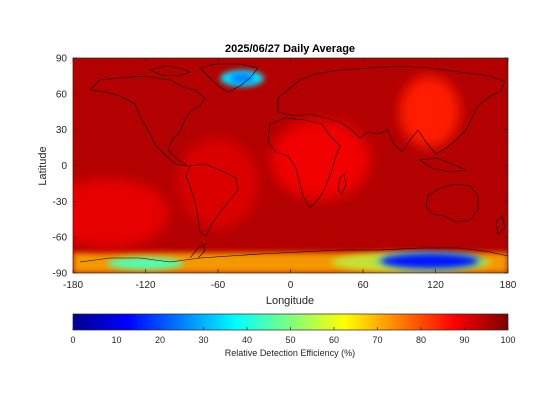 Image resolution: width=560 pixels, height=420 pixels. I want to click on colorbar-tick-label: 10, so click(116, 340).